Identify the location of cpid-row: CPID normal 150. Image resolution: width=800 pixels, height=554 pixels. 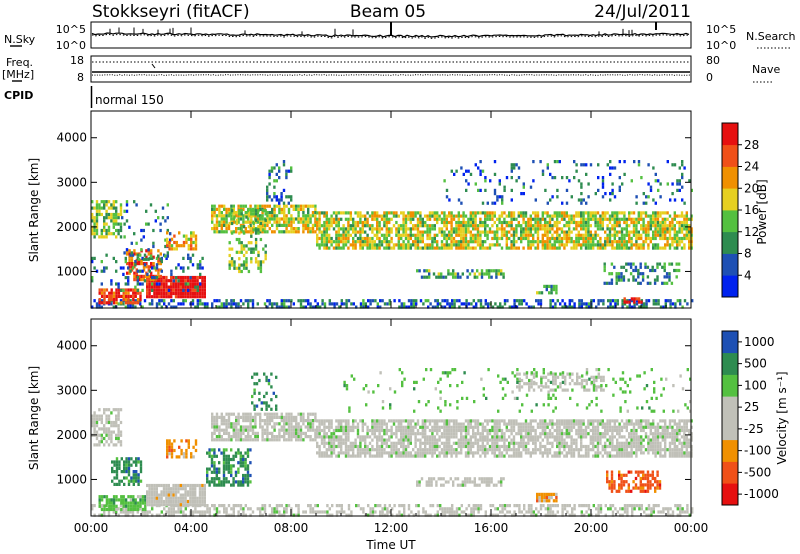
(84, 97).